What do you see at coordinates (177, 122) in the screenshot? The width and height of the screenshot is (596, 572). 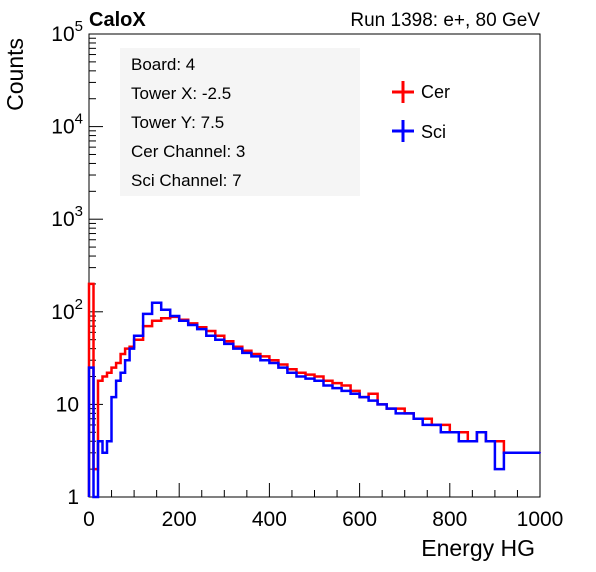 I see `info-line: Tower Y: 7.5` at bounding box center [177, 122].